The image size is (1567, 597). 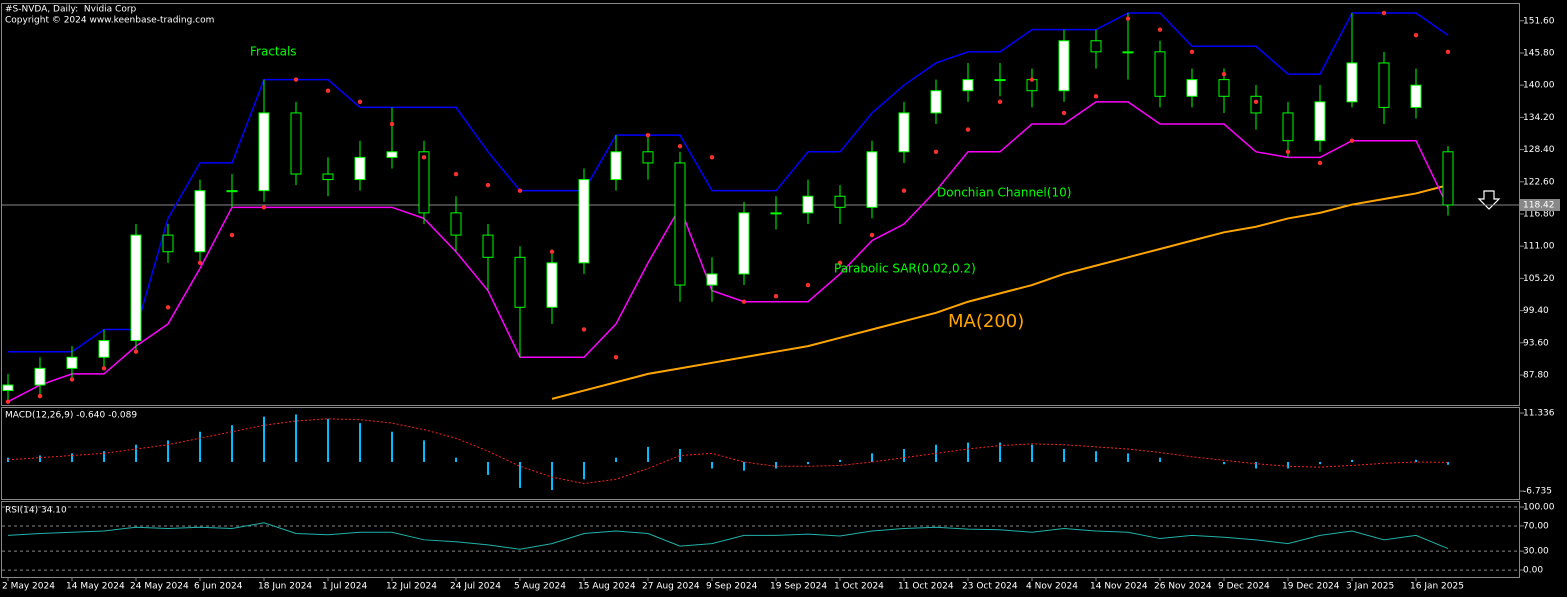 What do you see at coordinates (285, 587) in the screenshot?
I see `x-tick-label: 18 Jun 2024` at bounding box center [285, 587].